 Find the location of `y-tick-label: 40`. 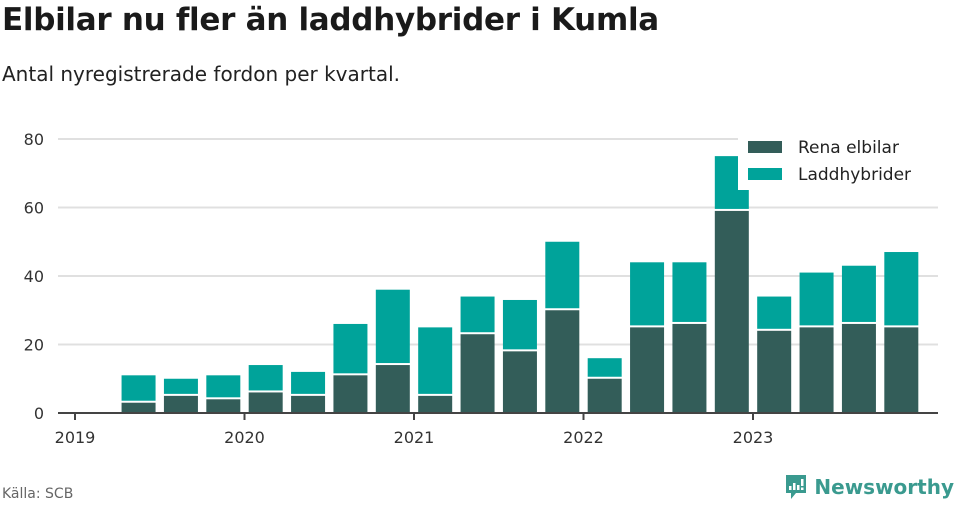

y-tick-label: 40 is located at coordinates (34, 276).